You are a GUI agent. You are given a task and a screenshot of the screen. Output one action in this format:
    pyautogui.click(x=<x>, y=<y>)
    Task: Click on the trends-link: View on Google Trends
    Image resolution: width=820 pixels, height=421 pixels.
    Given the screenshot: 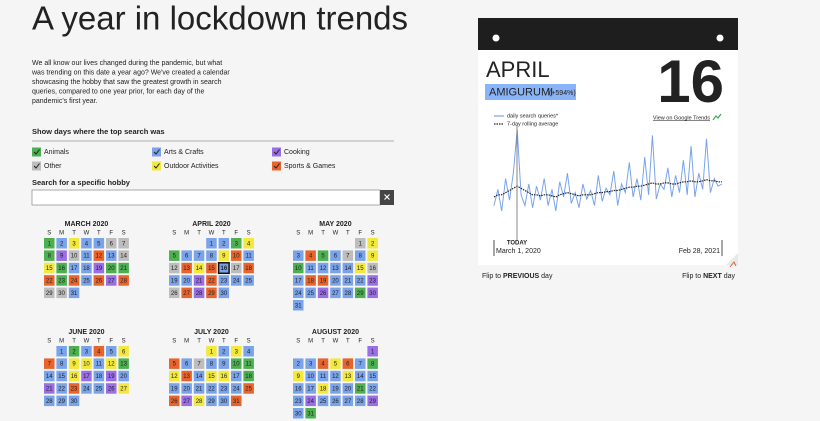 What is the action you would take?
    pyautogui.click(x=681, y=118)
    